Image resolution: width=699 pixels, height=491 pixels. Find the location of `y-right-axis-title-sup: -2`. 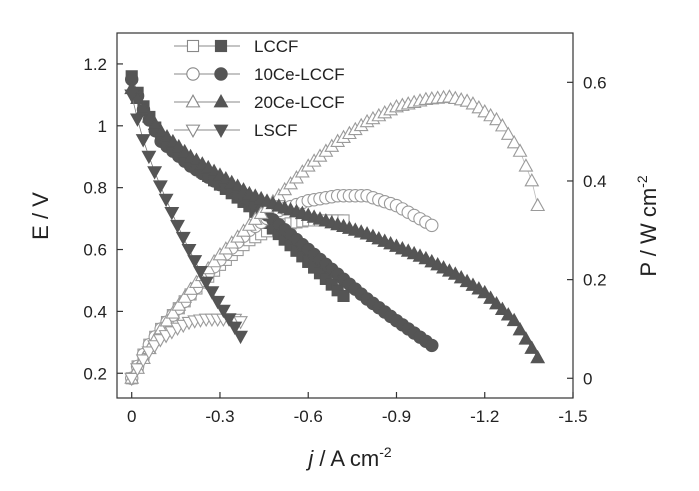

y-right-axis-title-sup: -2 is located at coordinates (642, 181).